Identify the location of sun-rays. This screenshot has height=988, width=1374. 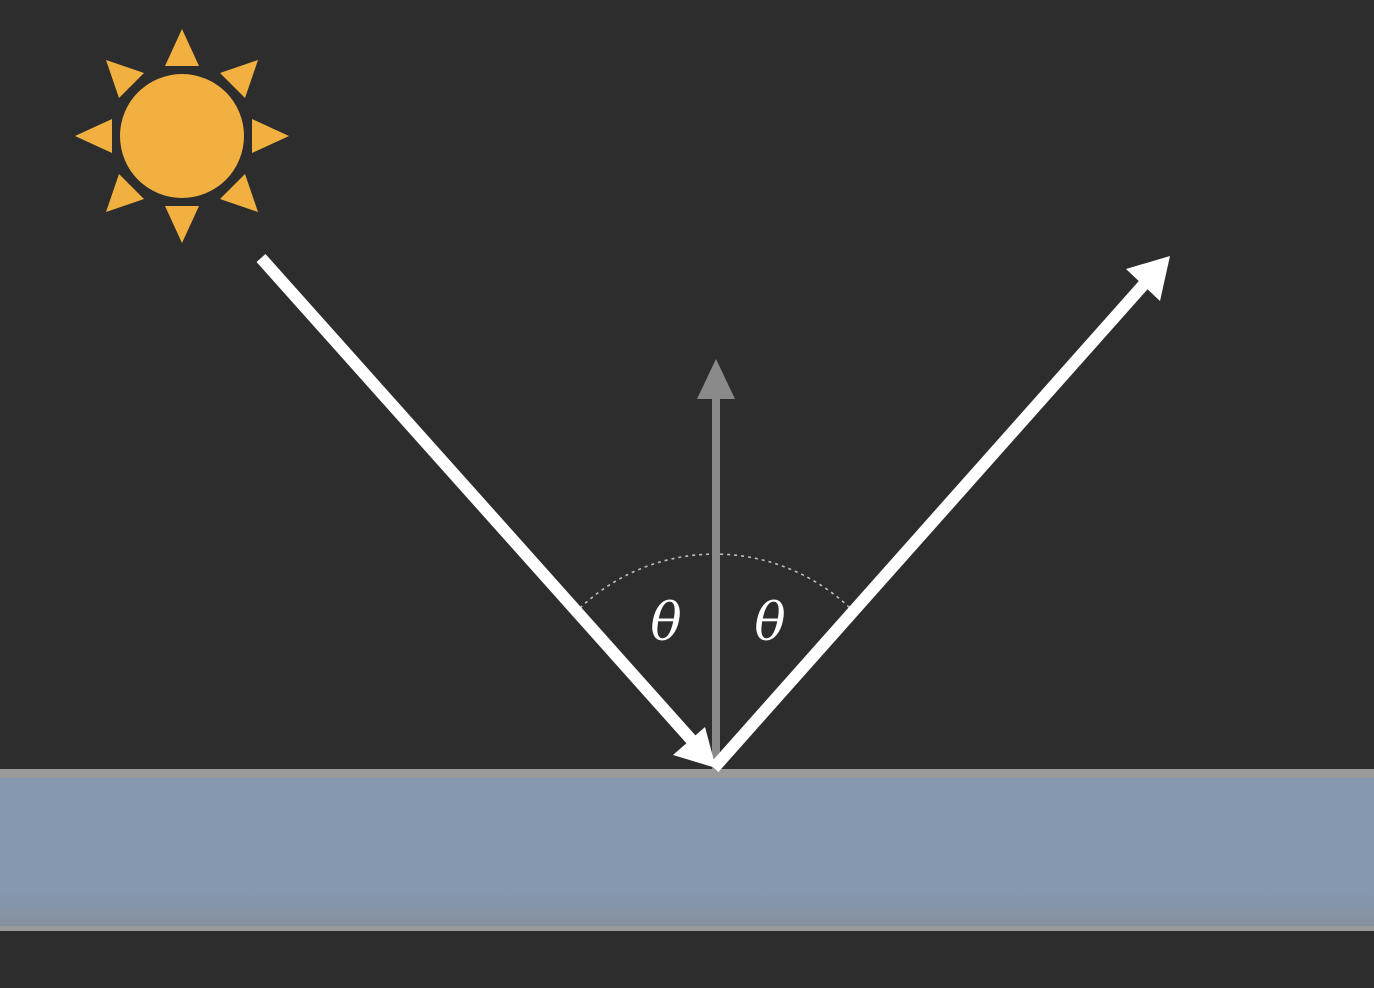
(182, 136).